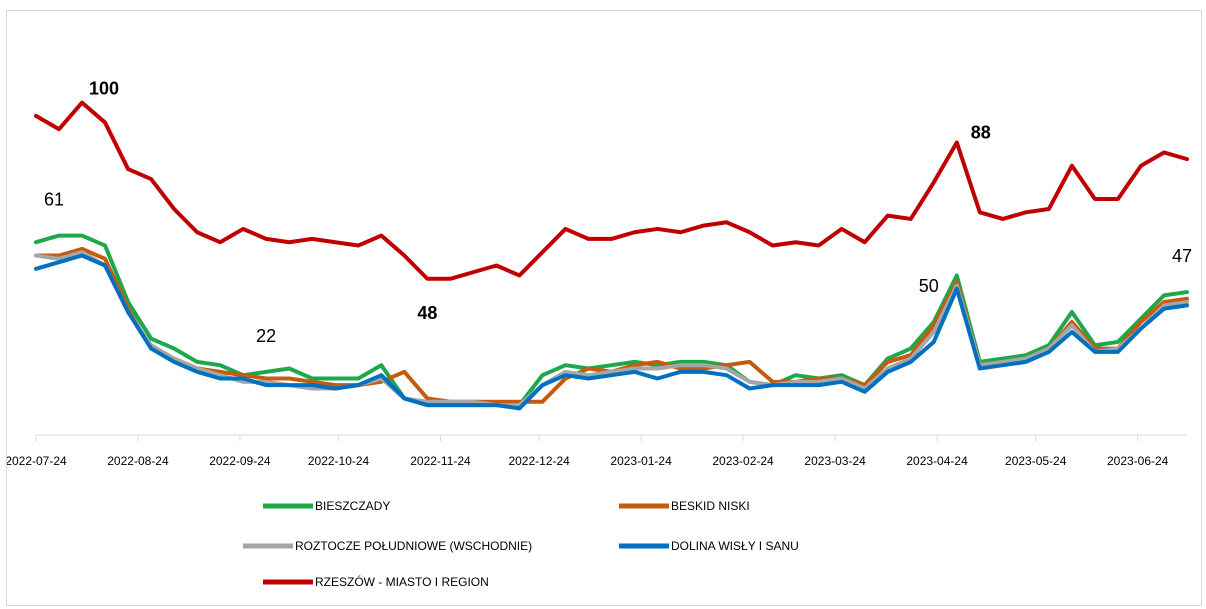 This screenshot has width=1206, height=609. Describe the element at coordinates (641, 461) in the screenshot. I see `x-tick-label: 2023-01-24` at that location.